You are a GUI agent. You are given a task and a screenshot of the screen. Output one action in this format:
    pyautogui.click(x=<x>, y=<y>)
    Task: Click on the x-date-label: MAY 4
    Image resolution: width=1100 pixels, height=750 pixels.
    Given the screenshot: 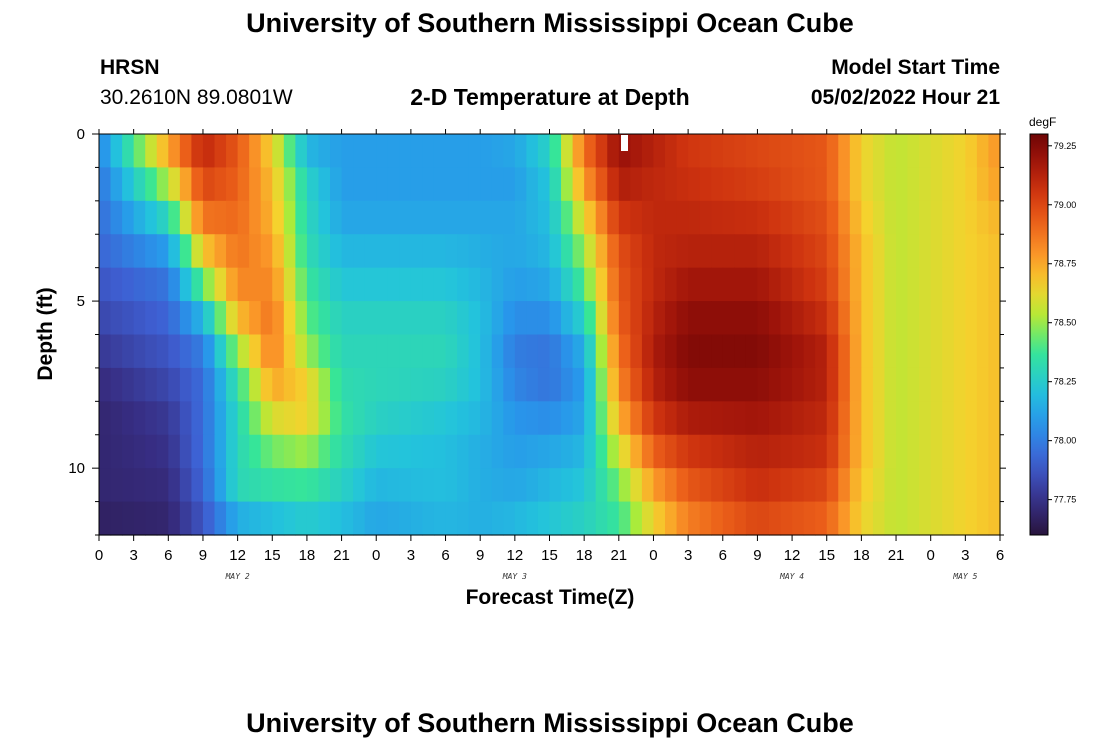 What is the action you would take?
    pyautogui.click(x=791, y=576)
    